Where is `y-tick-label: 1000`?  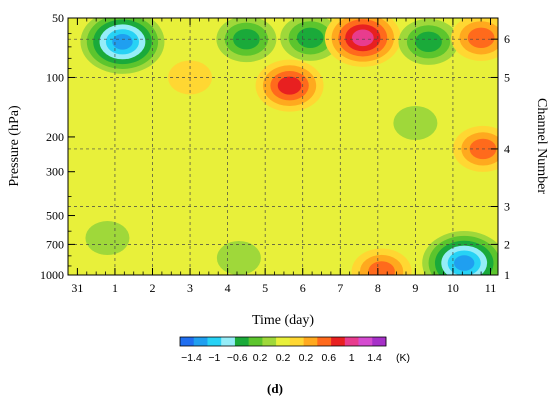 y-tick-label: 1000 is located at coordinates (52, 275).